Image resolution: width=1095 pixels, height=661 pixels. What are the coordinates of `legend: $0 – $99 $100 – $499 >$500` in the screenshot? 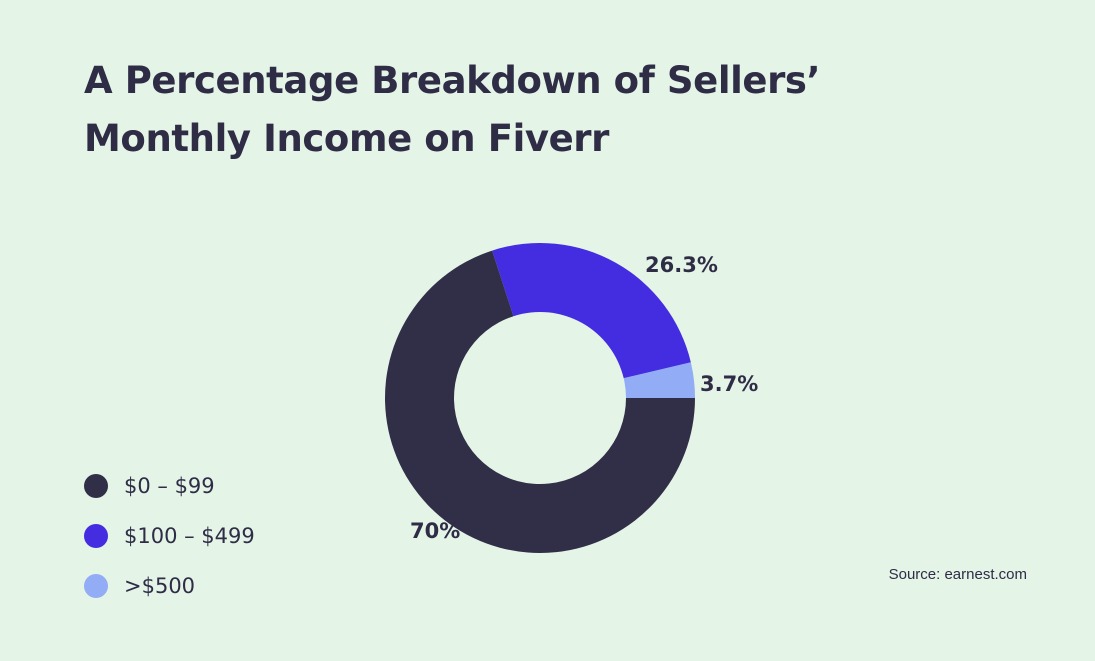 It's located at (169, 536).